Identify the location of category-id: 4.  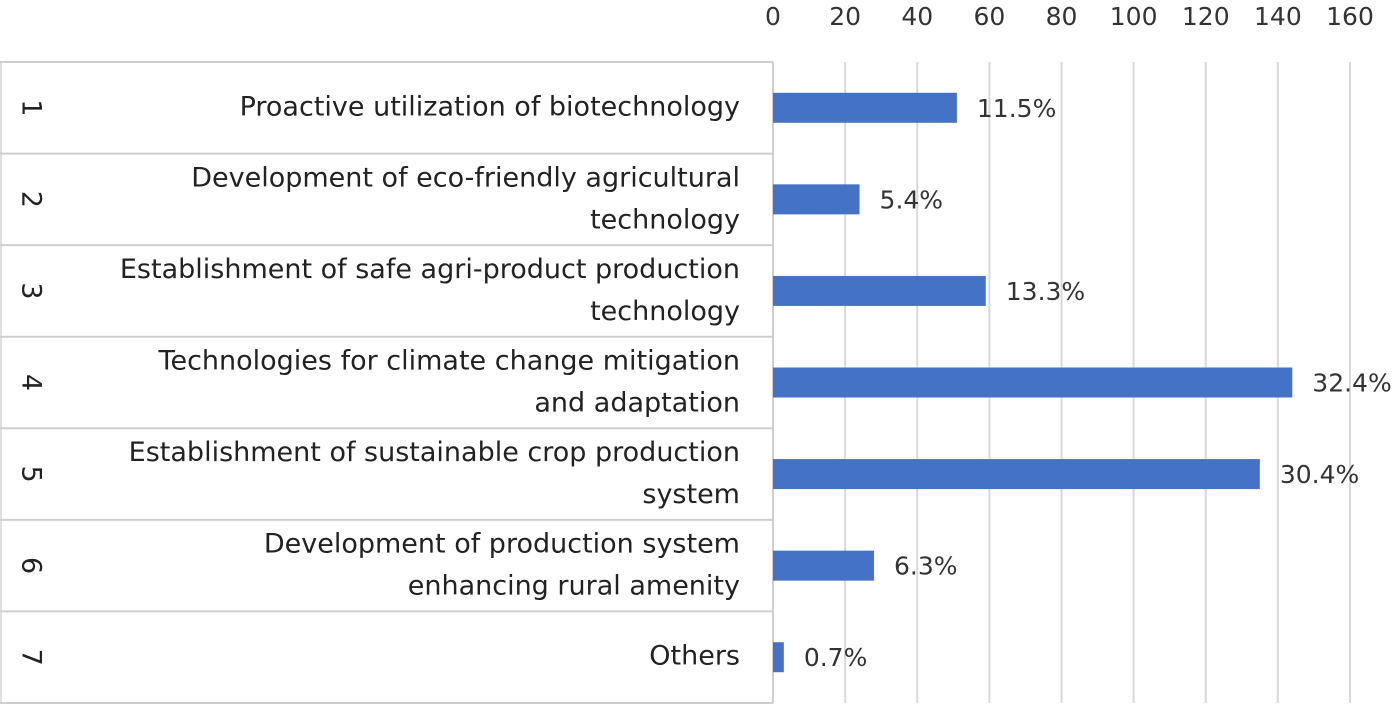
(31, 382).